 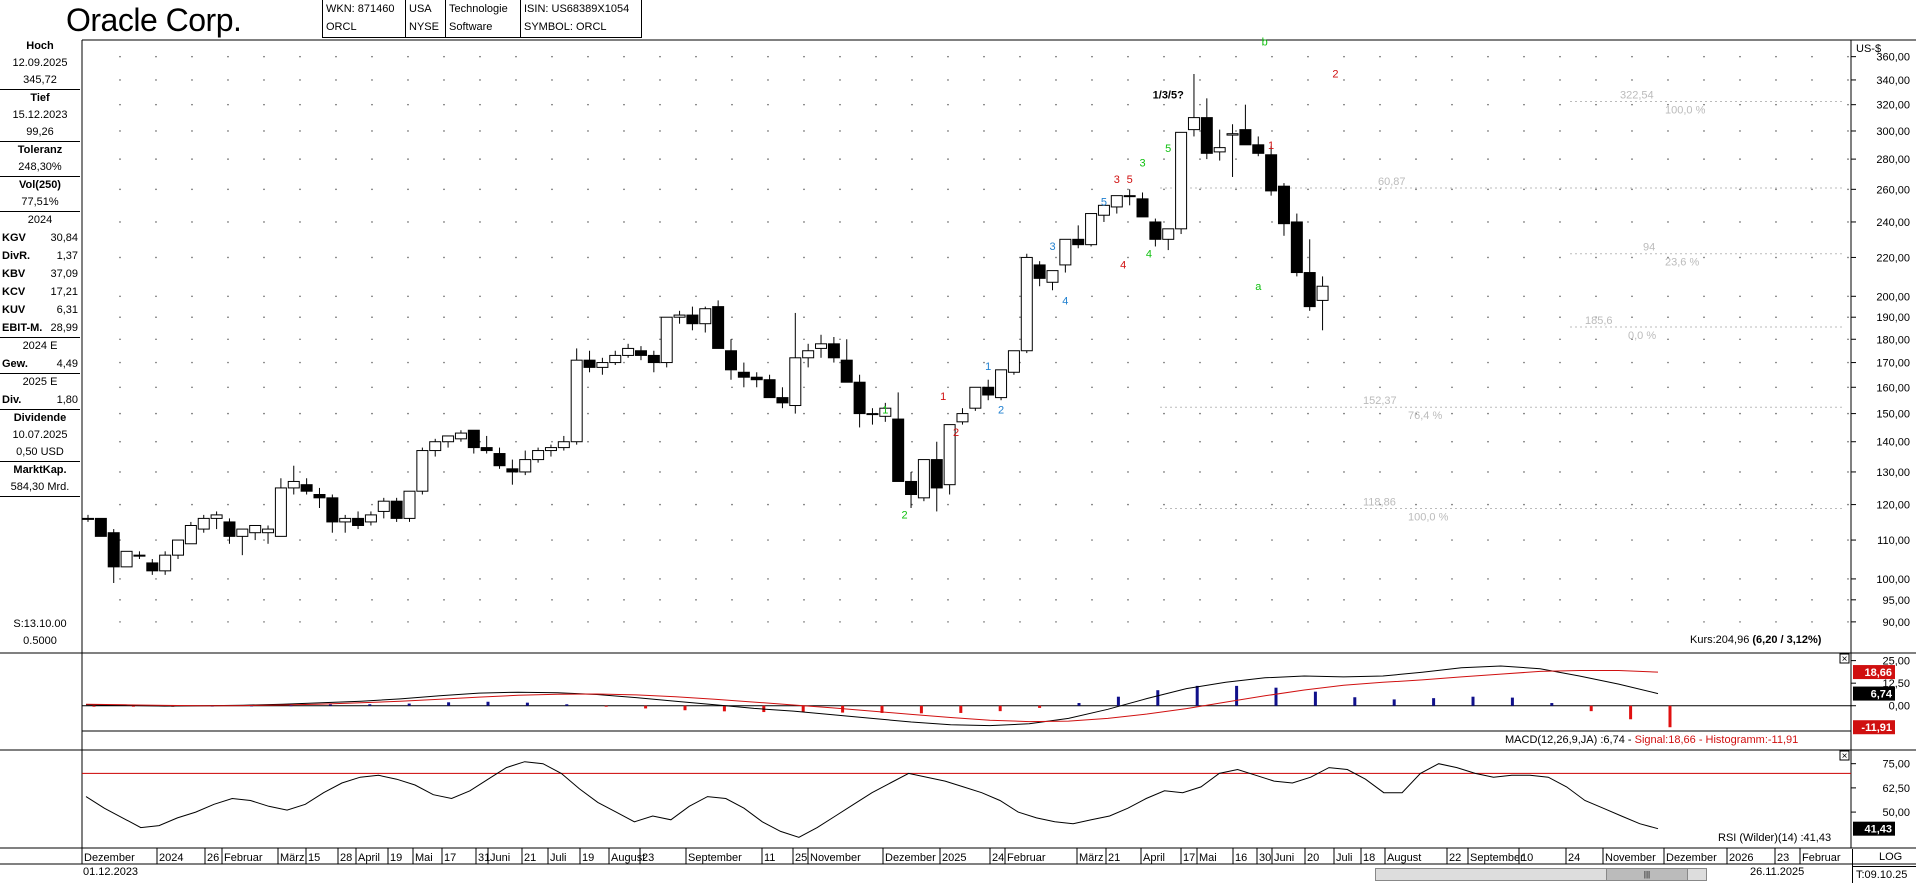 I want to click on metric-key: KUV, so click(x=14, y=310).